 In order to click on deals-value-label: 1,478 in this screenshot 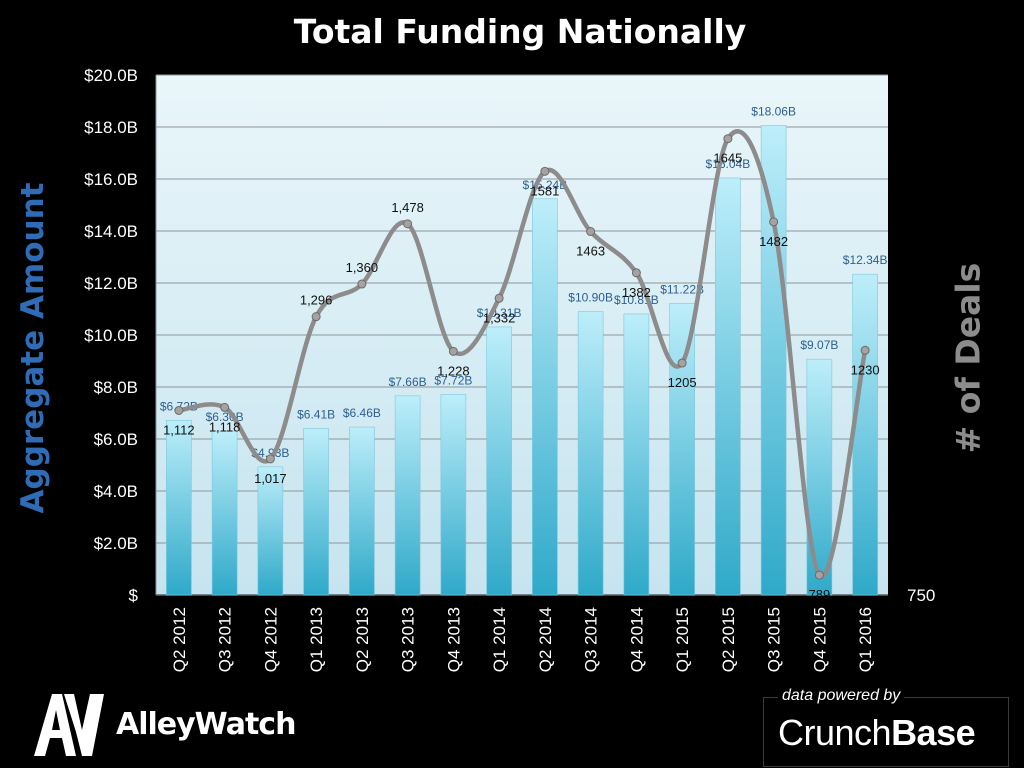, I will do `click(407, 207)`.